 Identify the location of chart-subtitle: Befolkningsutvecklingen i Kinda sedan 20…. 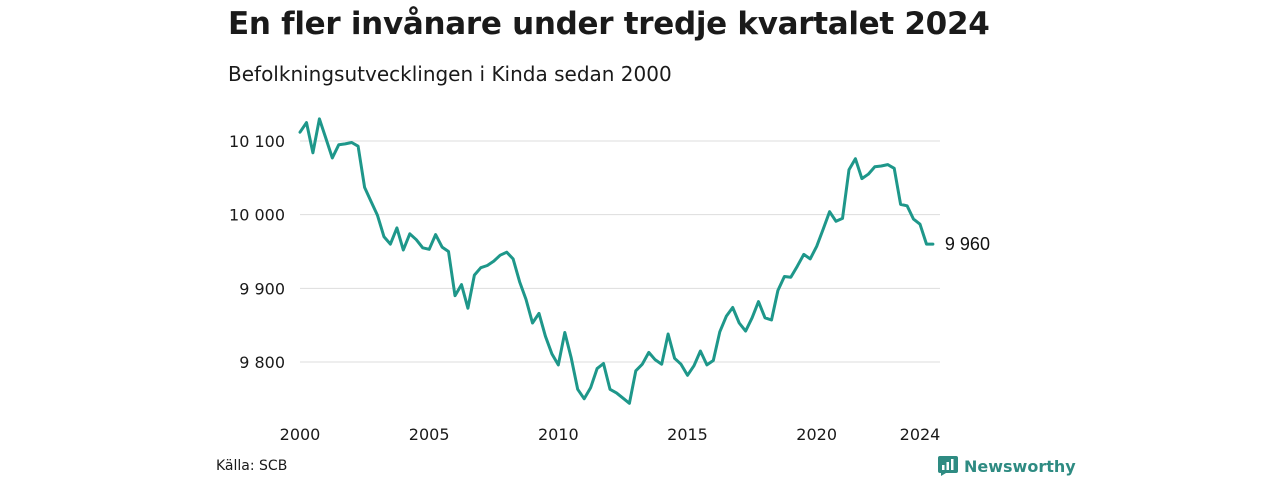
(450, 74).